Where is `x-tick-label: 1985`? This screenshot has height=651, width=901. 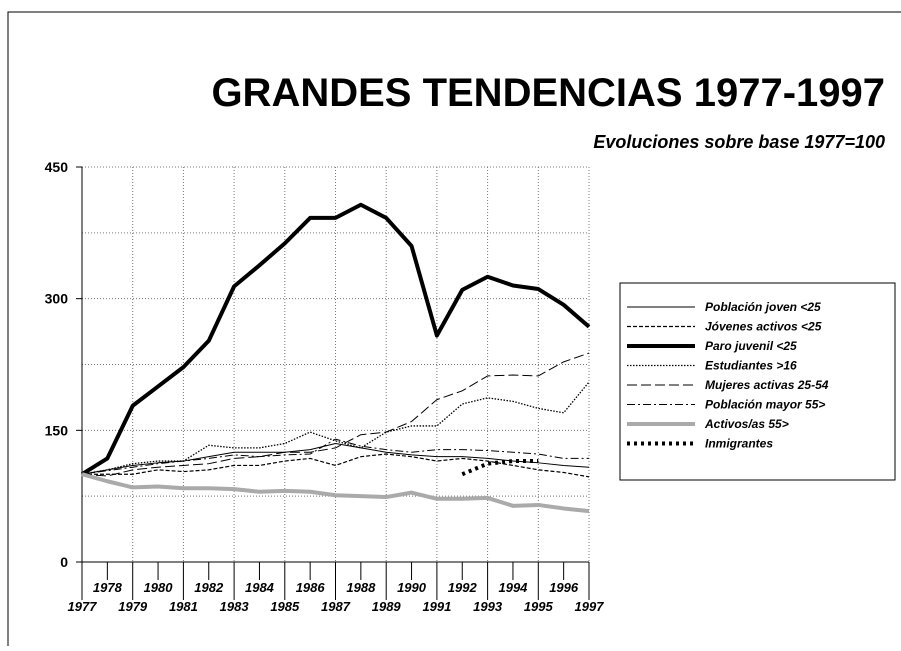 x-tick-label: 1985 is located at coordinates (285, 606).